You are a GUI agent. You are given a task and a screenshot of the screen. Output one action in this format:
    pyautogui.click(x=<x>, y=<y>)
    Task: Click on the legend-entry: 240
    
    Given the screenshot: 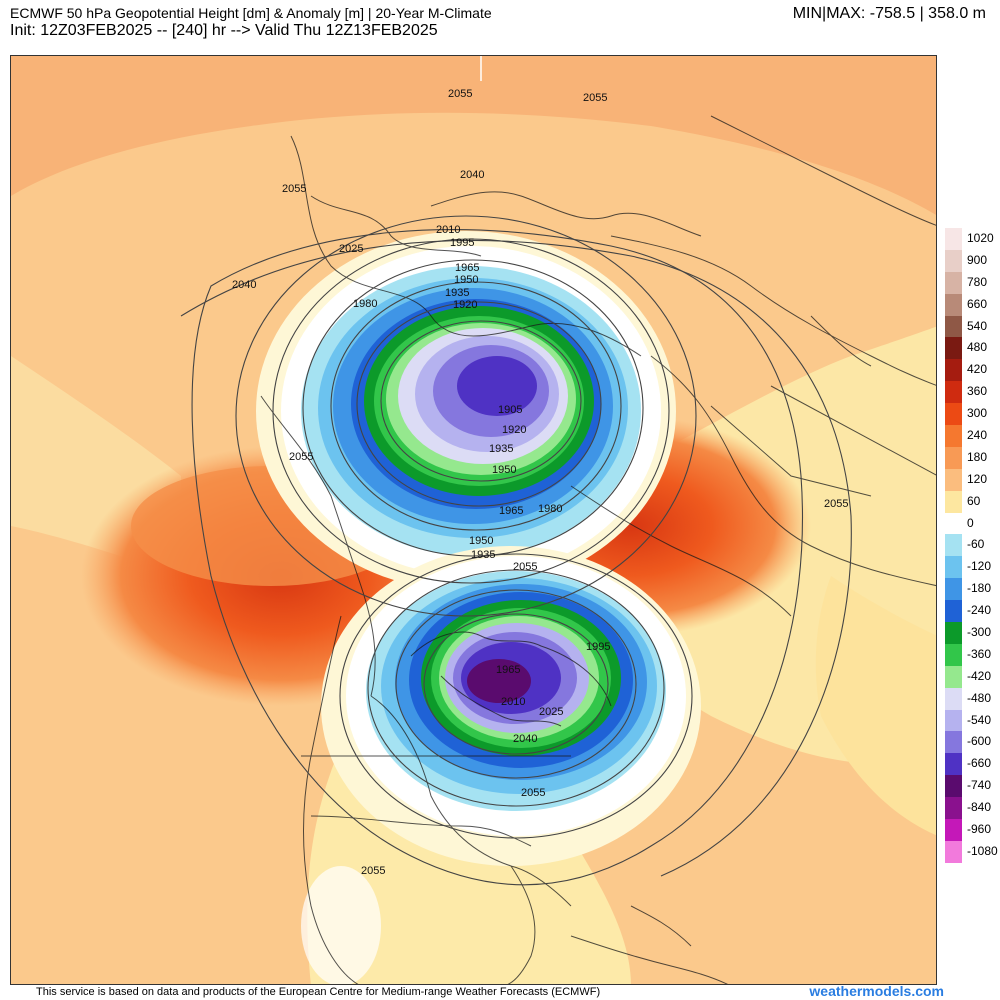 What is the action you would take?
    pyautogui.click(x=972, y=436)
    